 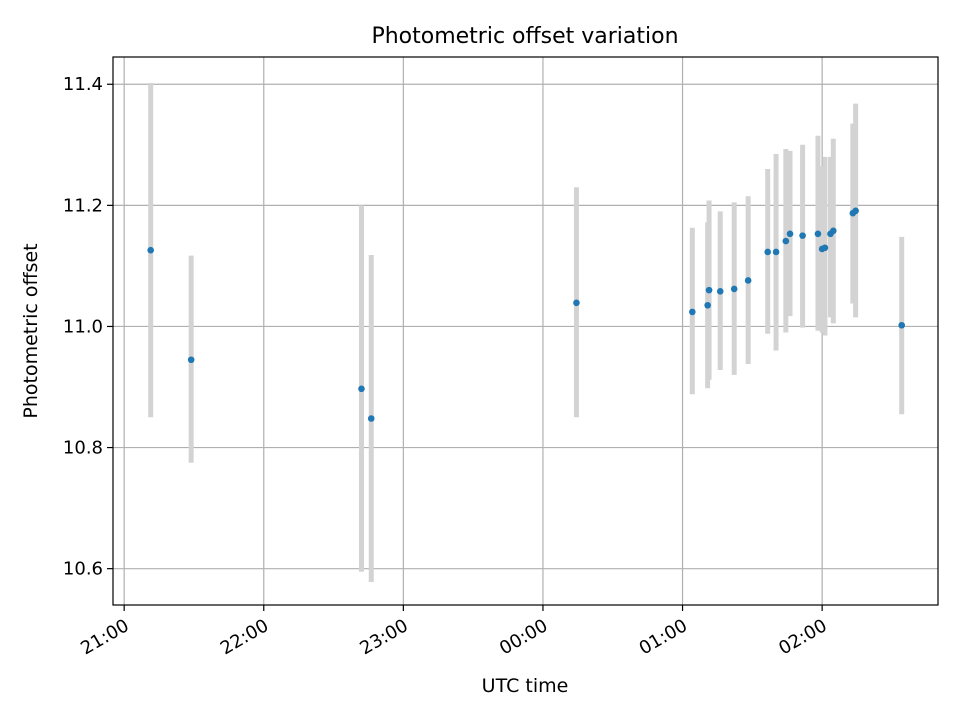 I want to click on x-axis-label: UTC time, so click(x=525, y=686).